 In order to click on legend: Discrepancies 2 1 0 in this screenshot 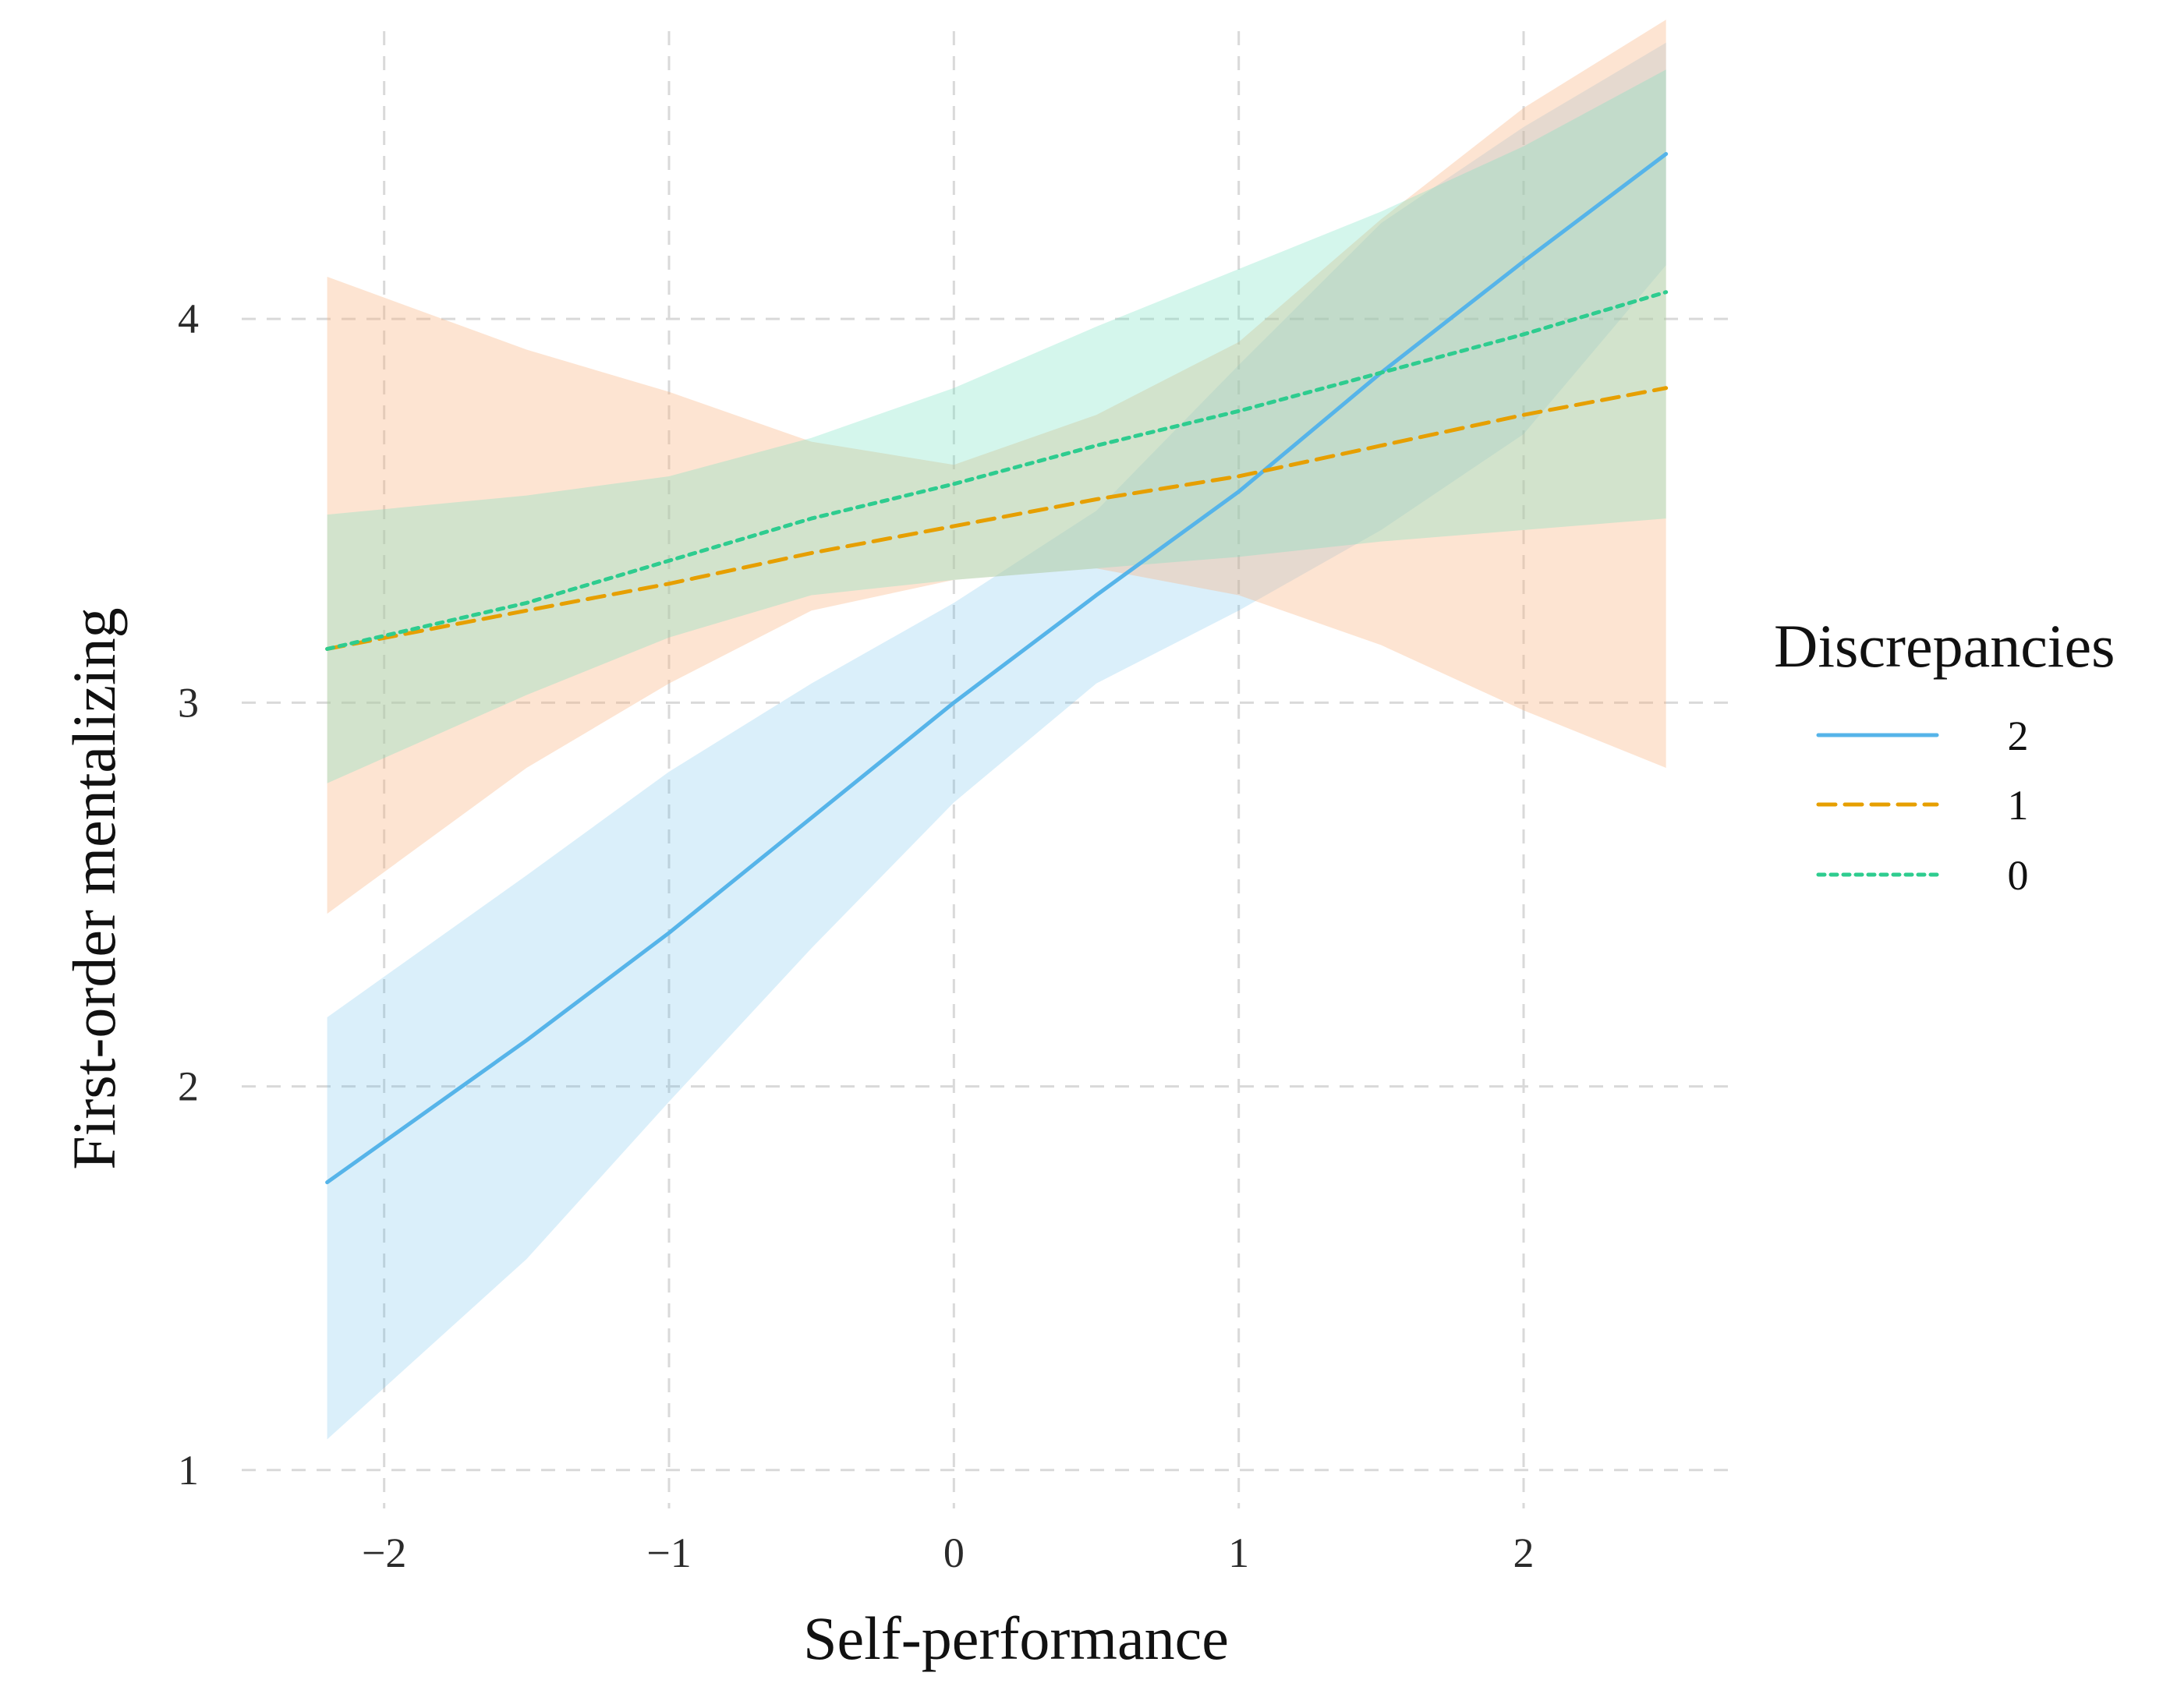, I will do `click(1944, 755)`.